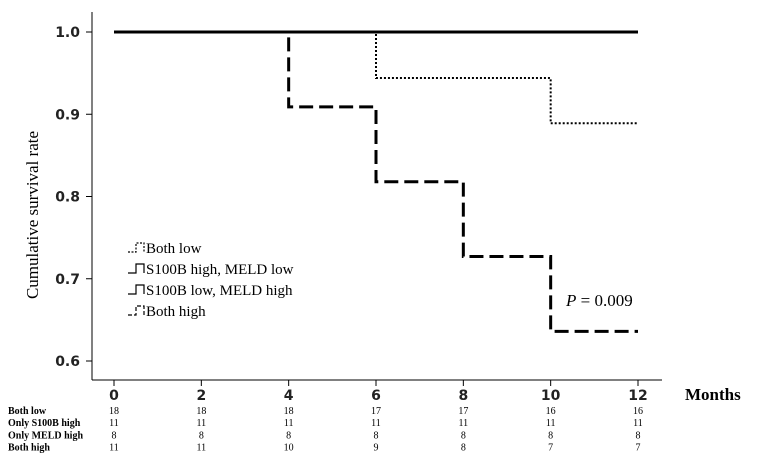 This screenshot has width=758, height=463. I want to click on legend-label: Both low, so click(174, 249).